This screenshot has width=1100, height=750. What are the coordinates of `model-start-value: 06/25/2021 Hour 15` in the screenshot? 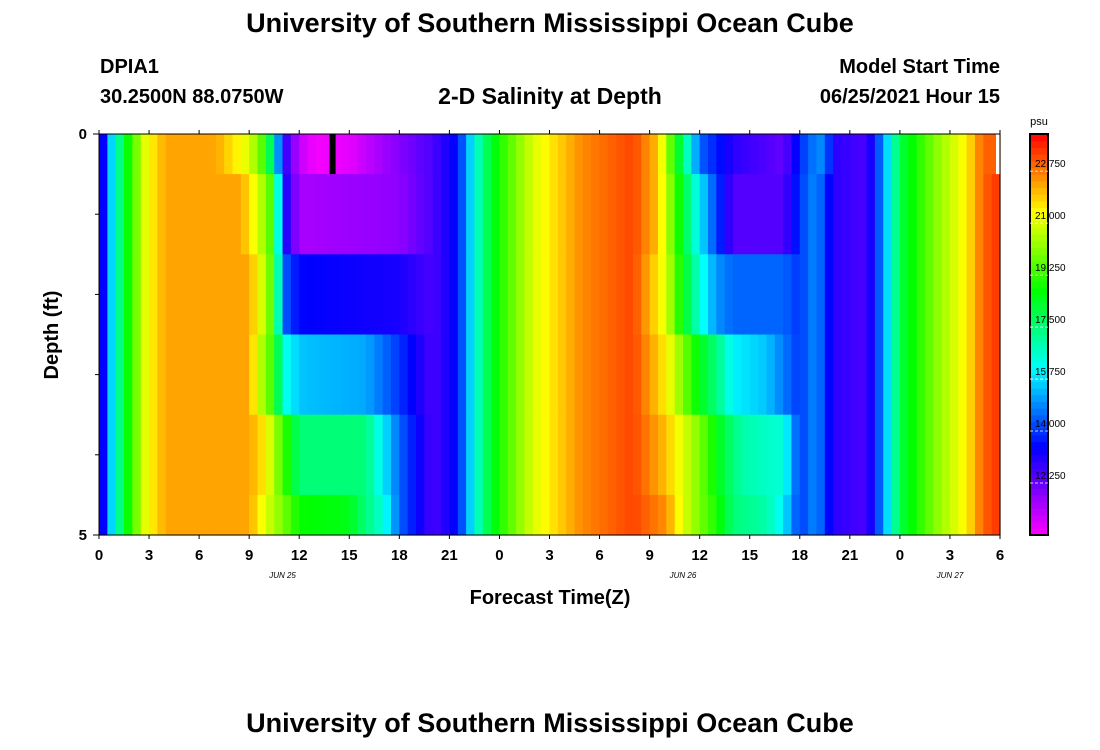 It's located at (909, 97).